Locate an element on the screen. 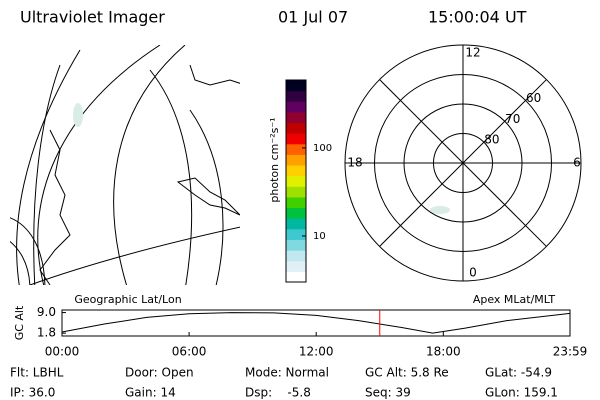 The image size is (600, 400). x-tick-label: 23:59 is located at coordinates (570, 352).